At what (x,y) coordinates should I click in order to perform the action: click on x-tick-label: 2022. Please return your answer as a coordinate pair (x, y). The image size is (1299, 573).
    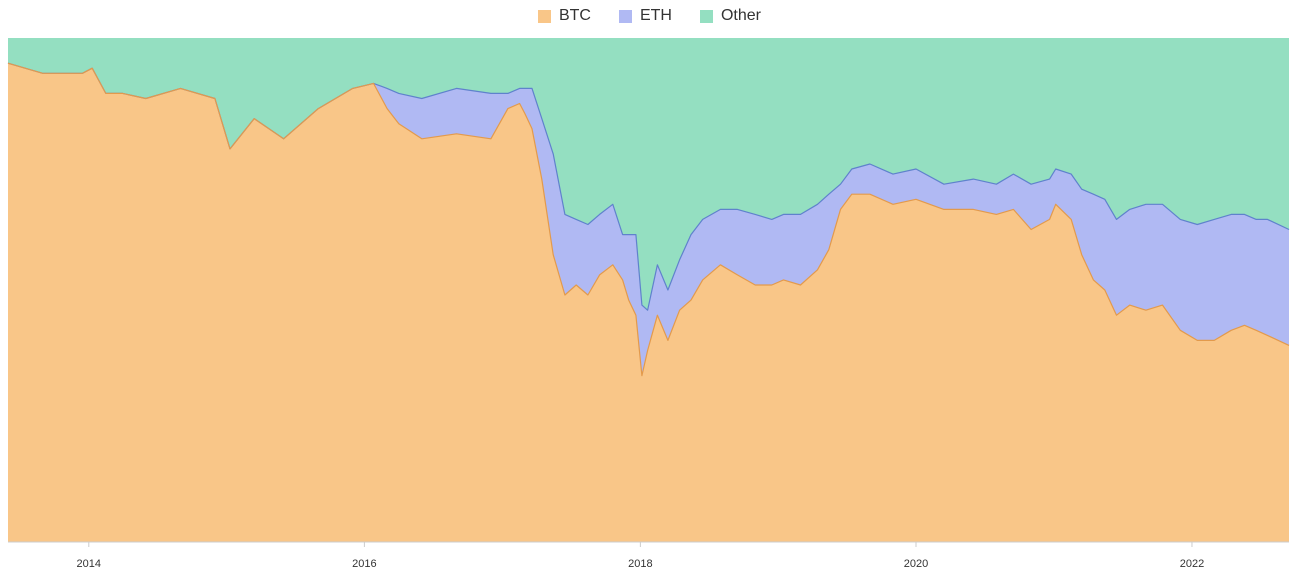
    Looking at the image, I should click on (1192, 564).